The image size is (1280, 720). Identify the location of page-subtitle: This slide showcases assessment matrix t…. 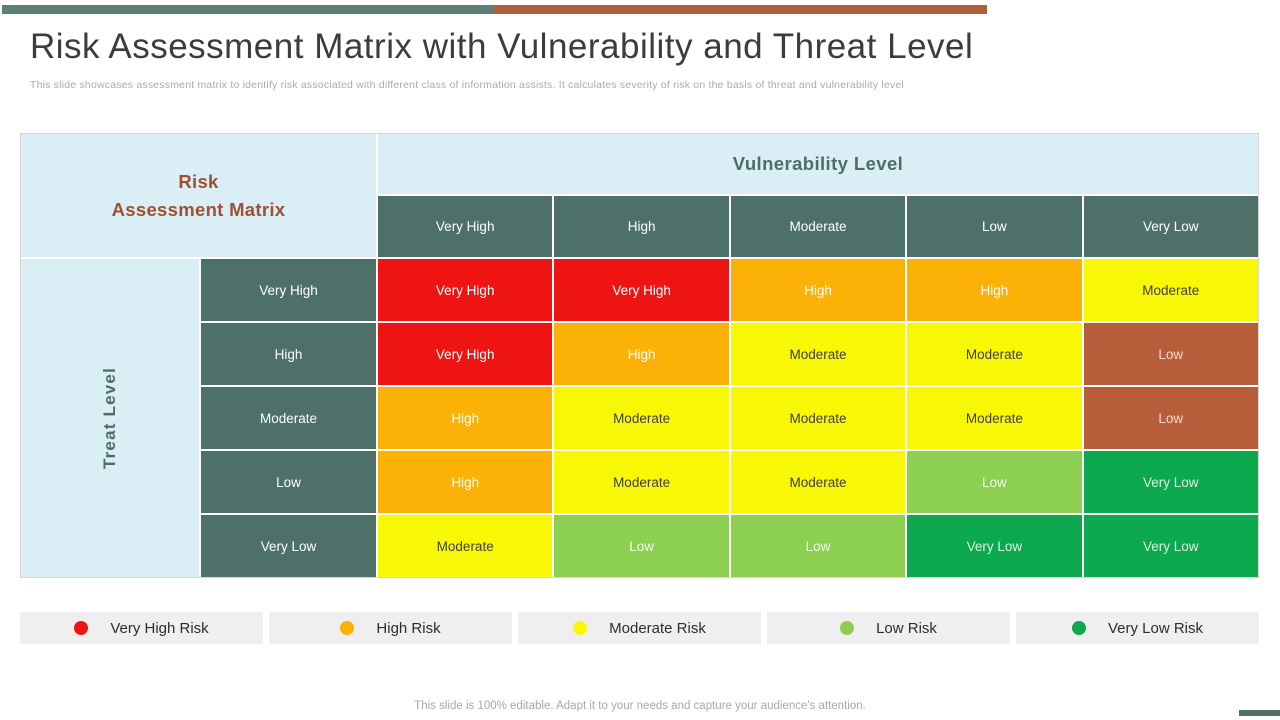
(467, 85).